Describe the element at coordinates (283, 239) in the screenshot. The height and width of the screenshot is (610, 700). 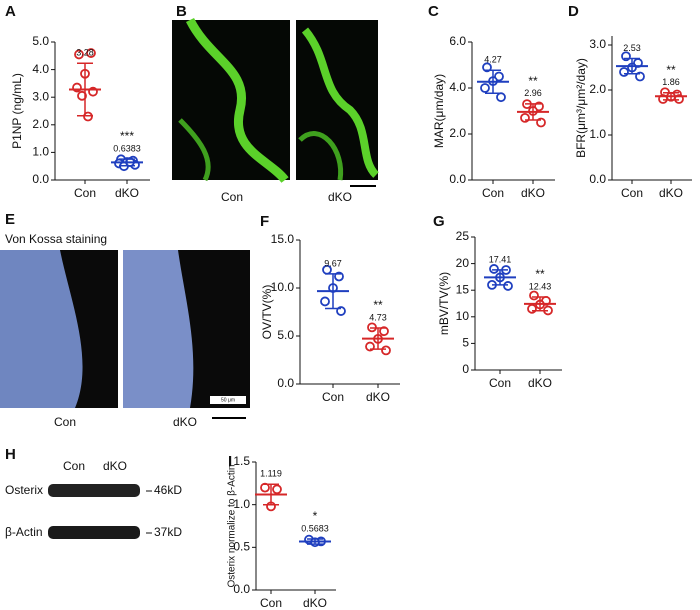
I see `y-tick-label: 15.0` at that location.